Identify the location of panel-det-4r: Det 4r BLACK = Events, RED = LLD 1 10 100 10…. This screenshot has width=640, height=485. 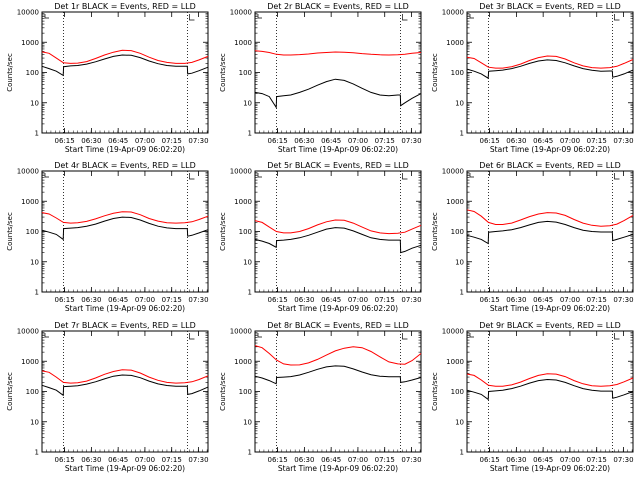
(107, 237).